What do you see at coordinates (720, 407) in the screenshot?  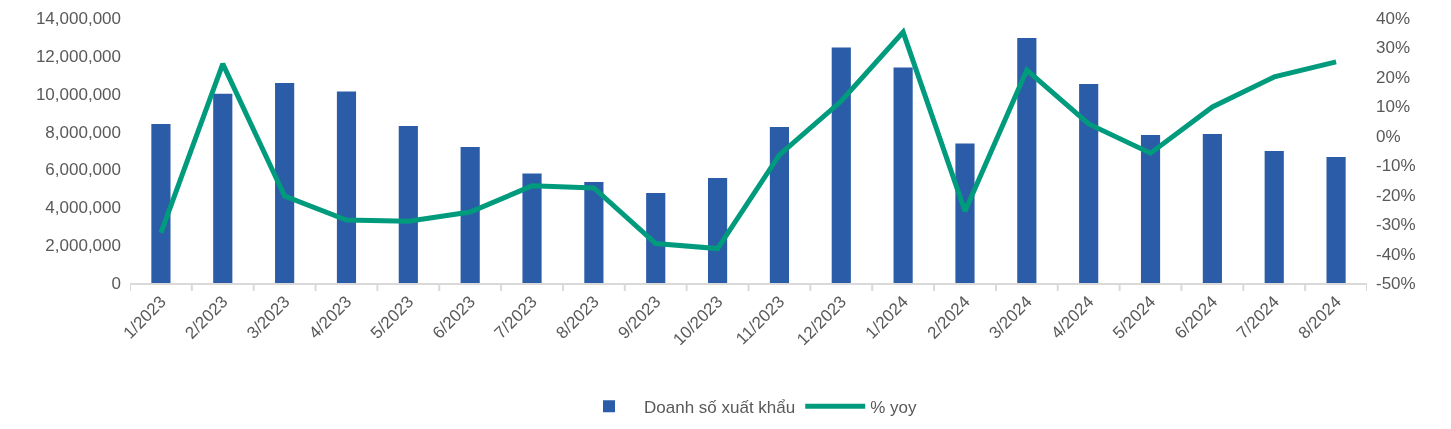 I see `legend-label: Doanh số xuất khẩu` at bounding box center [720, 407].